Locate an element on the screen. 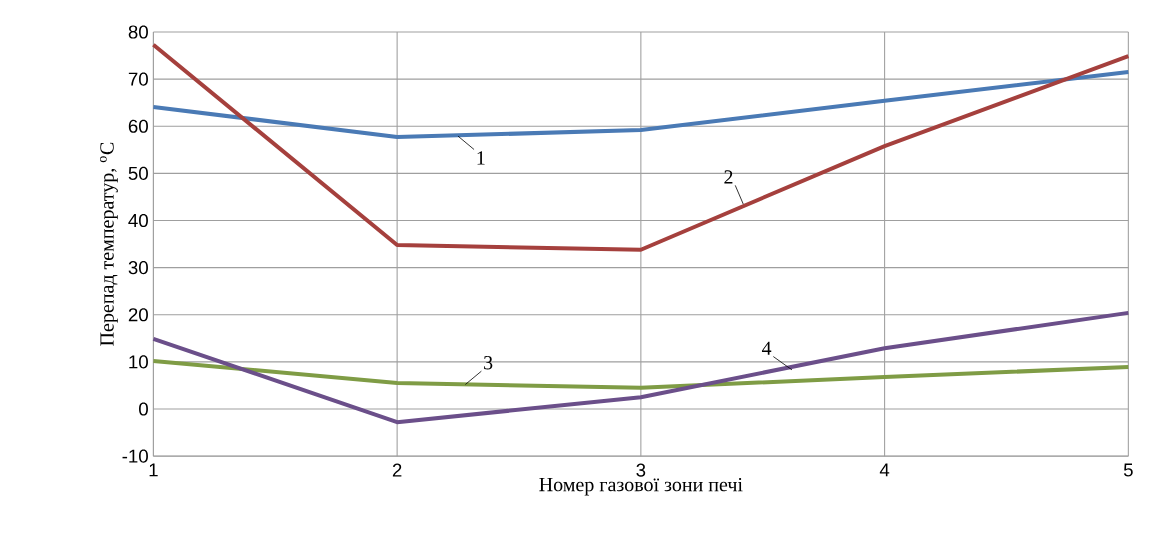 The width and height of the screenshot is (1155, 545). annotation: 4 is located at coordinates (766, 348).